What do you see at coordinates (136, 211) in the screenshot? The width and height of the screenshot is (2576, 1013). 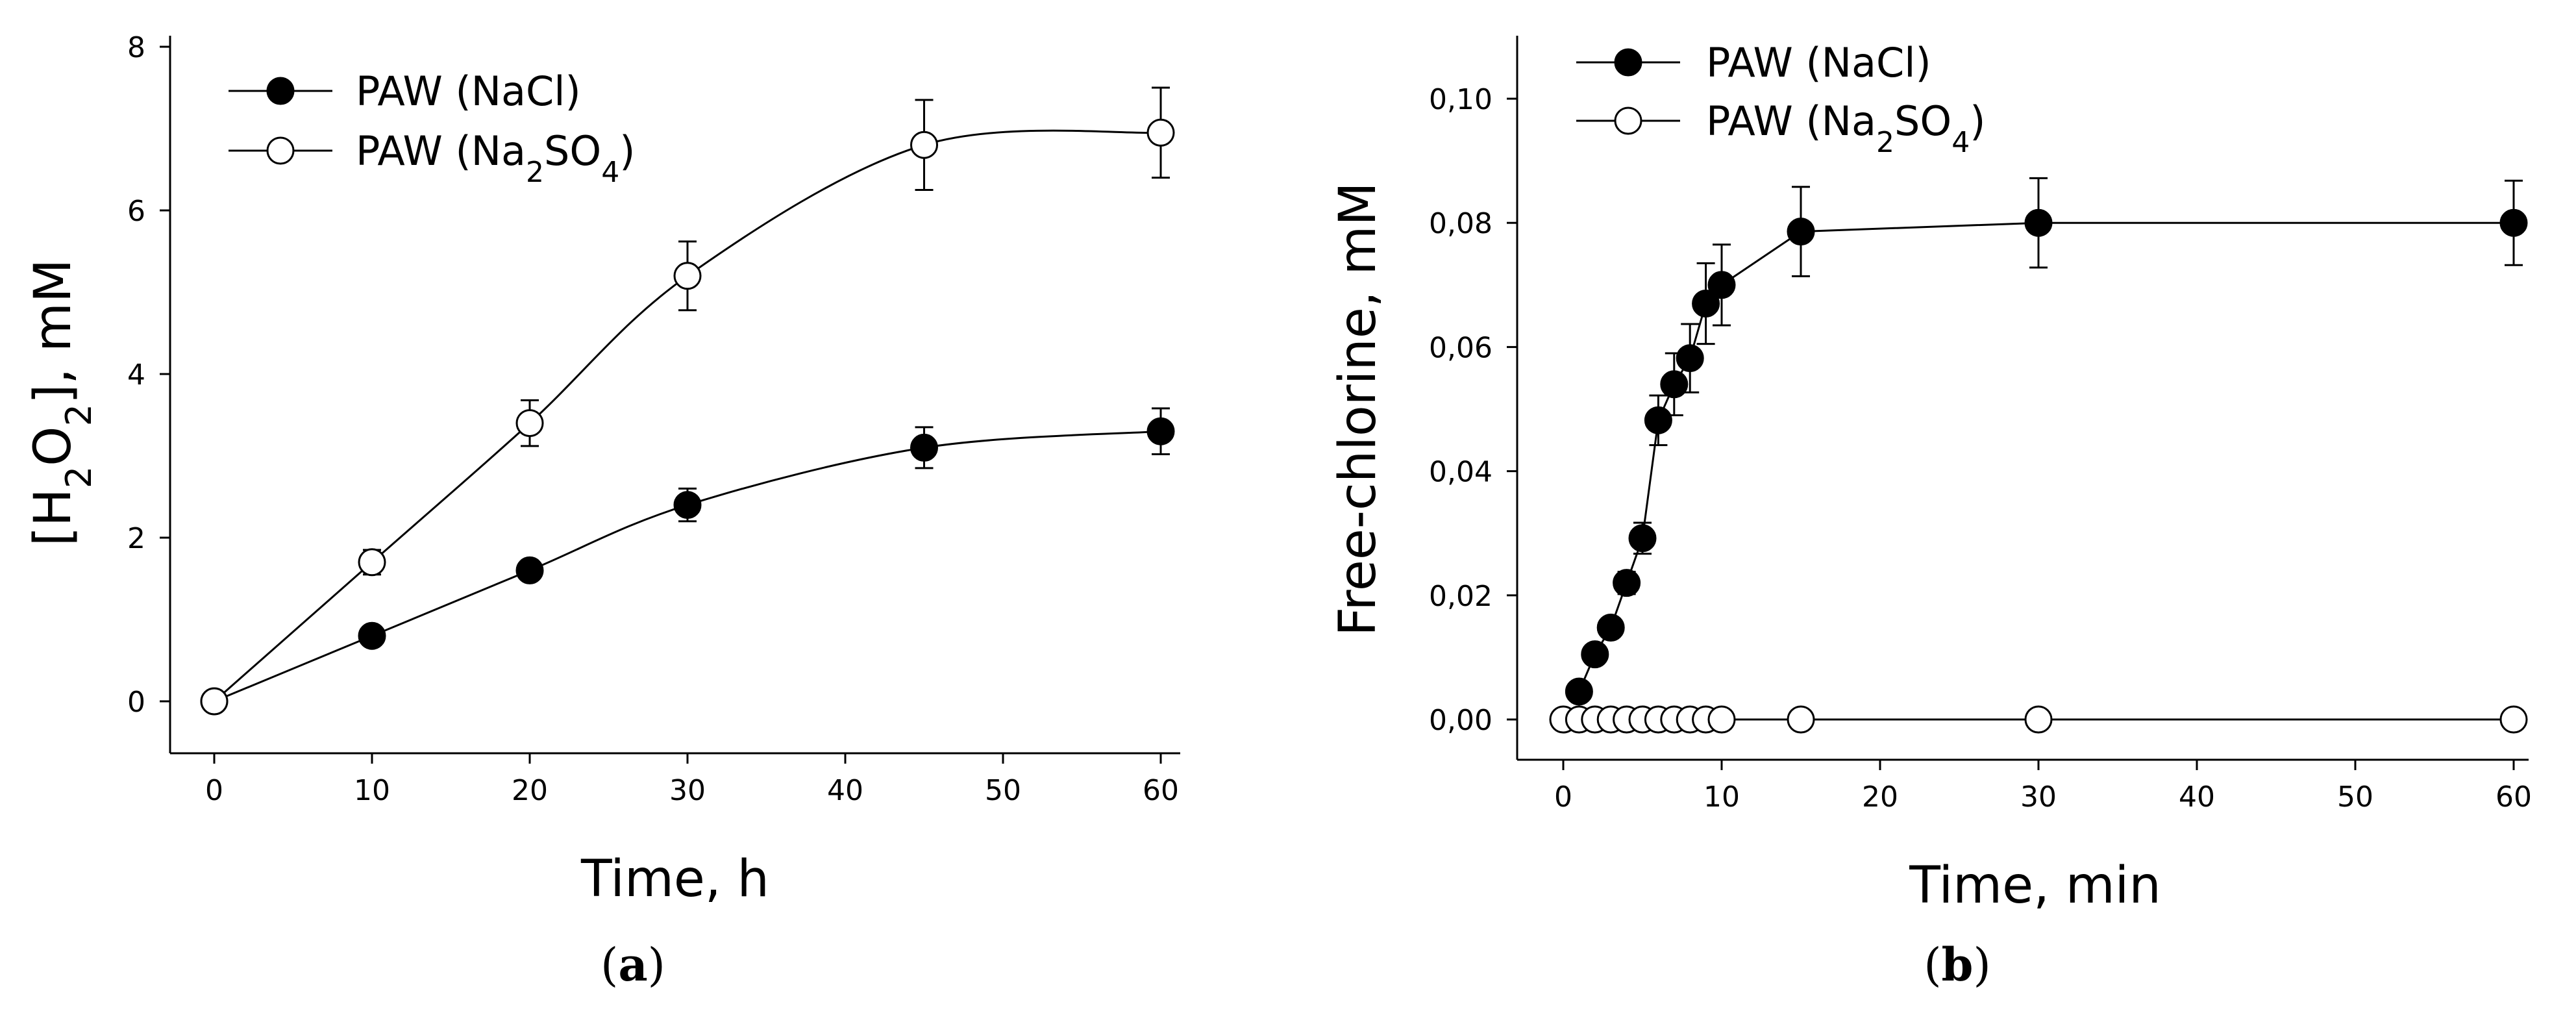 I see `y-tick-label: 6` at bounding box center [136, 211].